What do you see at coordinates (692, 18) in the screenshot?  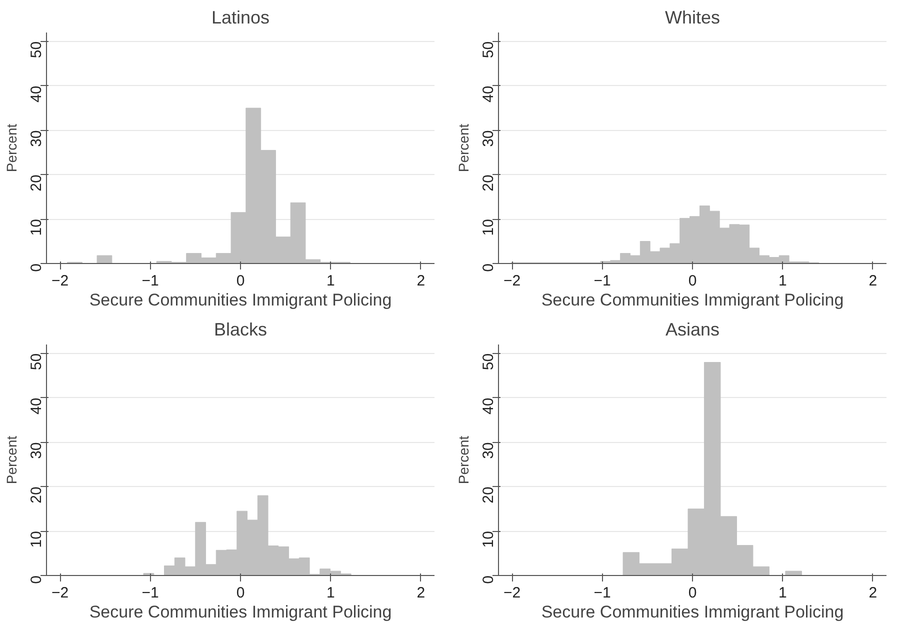 I see `chart-title: Whites` at bounding box center [692, 18].